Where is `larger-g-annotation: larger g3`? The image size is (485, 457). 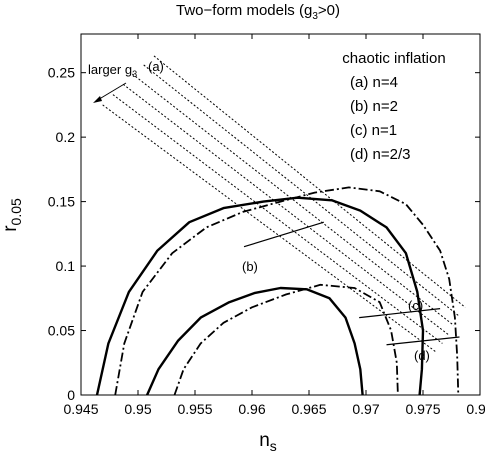 larger-g-annotation: larger g3 is located at coordinates (112, 70).